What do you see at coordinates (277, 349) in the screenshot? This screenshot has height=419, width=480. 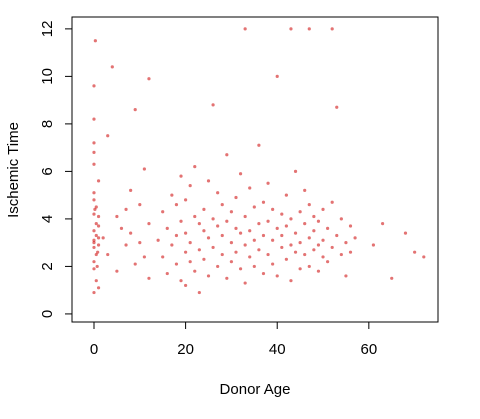 I see `x-tick-label: 40` at bounding box center [277, 349].